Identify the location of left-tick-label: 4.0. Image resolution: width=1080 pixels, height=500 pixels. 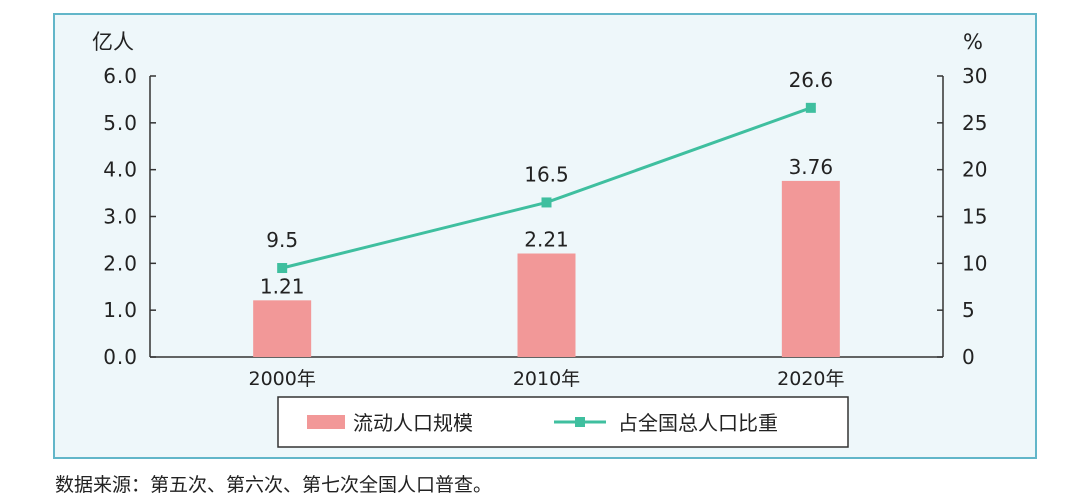
(120, 170).